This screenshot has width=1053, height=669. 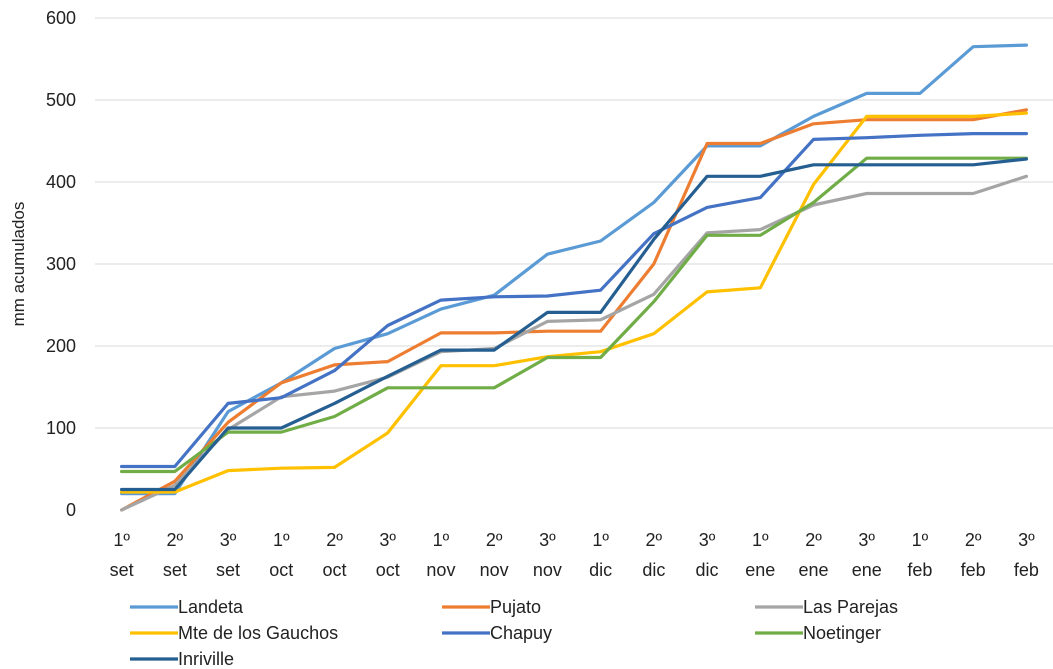 I want to click on legend-label: Landeta, so click(x=211, y=607).